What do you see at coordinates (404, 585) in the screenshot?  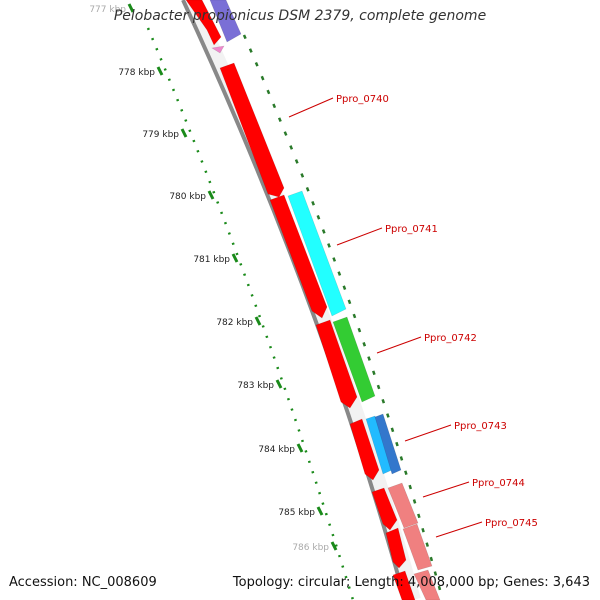 I see `gene-arrow-bottom` at bounding box center [404, 585].